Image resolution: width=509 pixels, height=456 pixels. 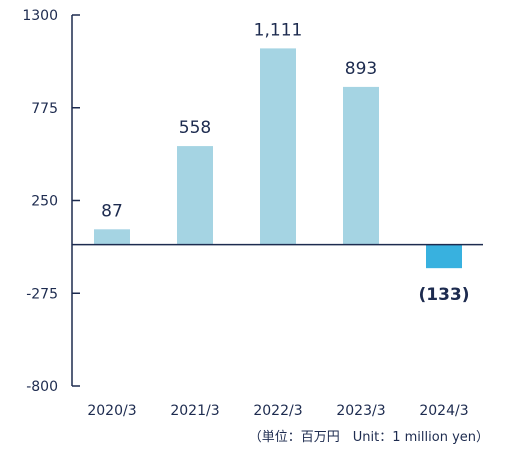 I want to click on y-axis: -800 -275 250 775 1300, so click(x=51, y=201).